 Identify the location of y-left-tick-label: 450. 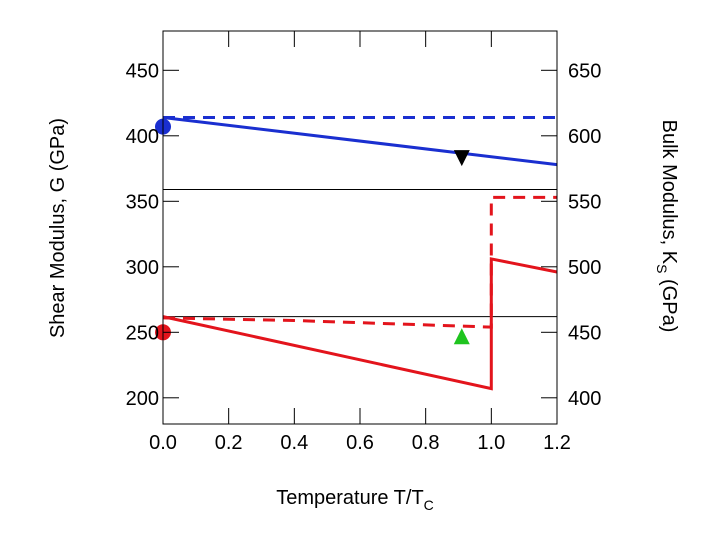
(142, 71).